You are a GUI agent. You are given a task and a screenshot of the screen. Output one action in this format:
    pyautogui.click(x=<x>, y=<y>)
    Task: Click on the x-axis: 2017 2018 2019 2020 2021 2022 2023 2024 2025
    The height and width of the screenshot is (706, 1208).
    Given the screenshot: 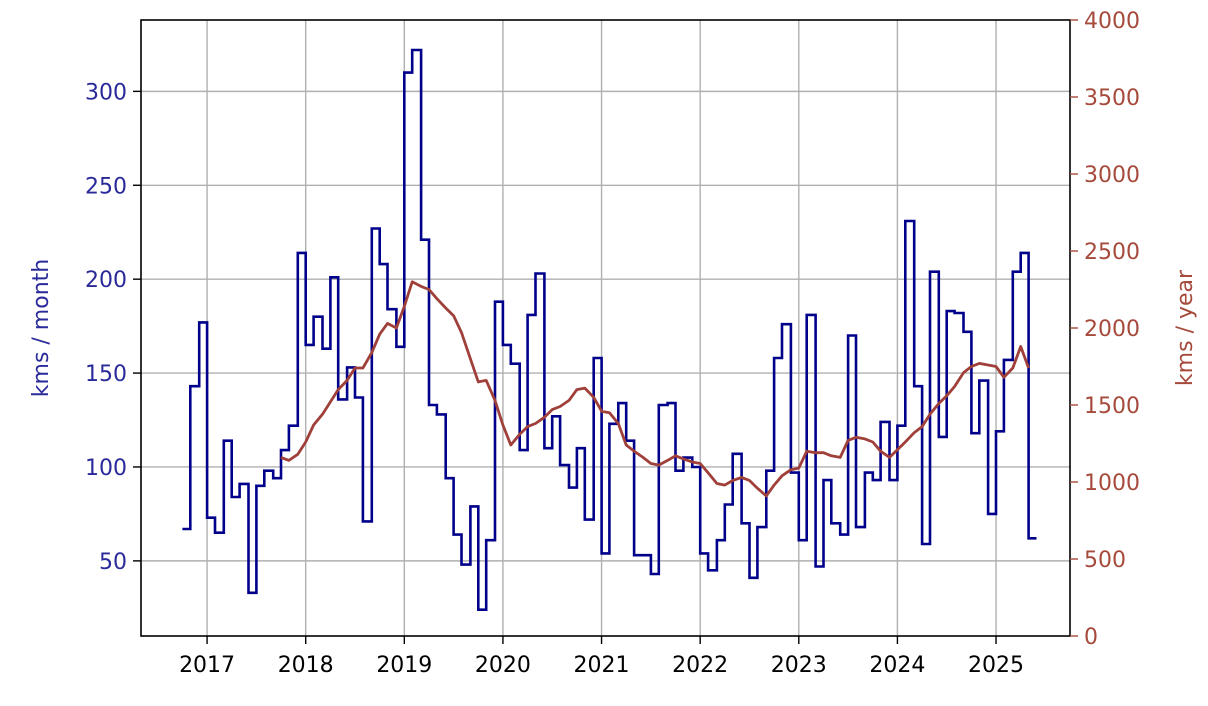 What is the action you would take?
    pyautogui.click(x=601, y=657)
    